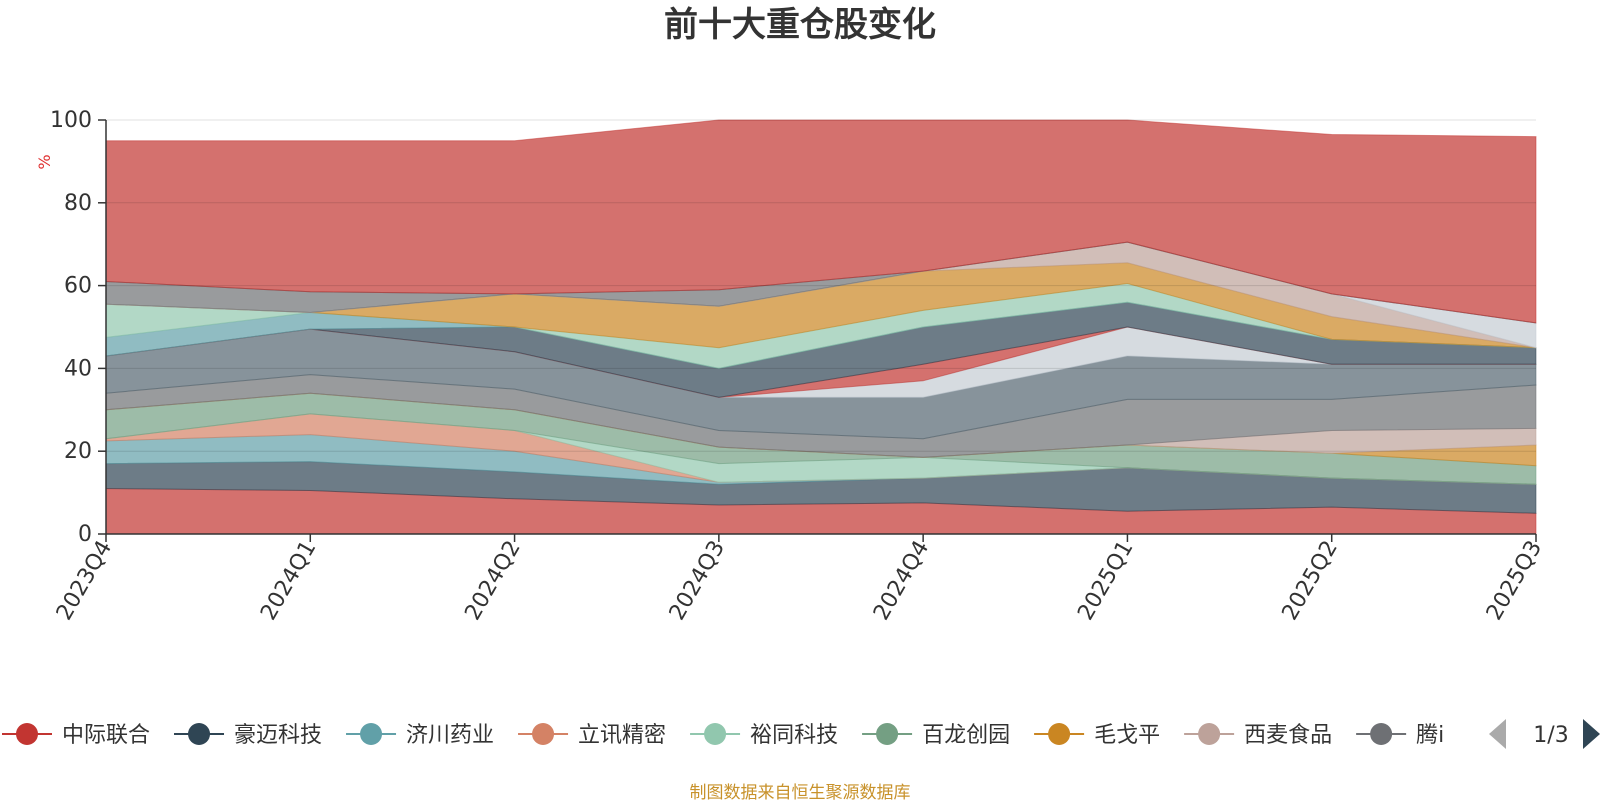 The width and height of the screenshot is (1600, 803). What do you see at coordinates (492, 581) in the screenshot?
I see `x-tick-label: 2024Q2` at bounding box center [492, 581].